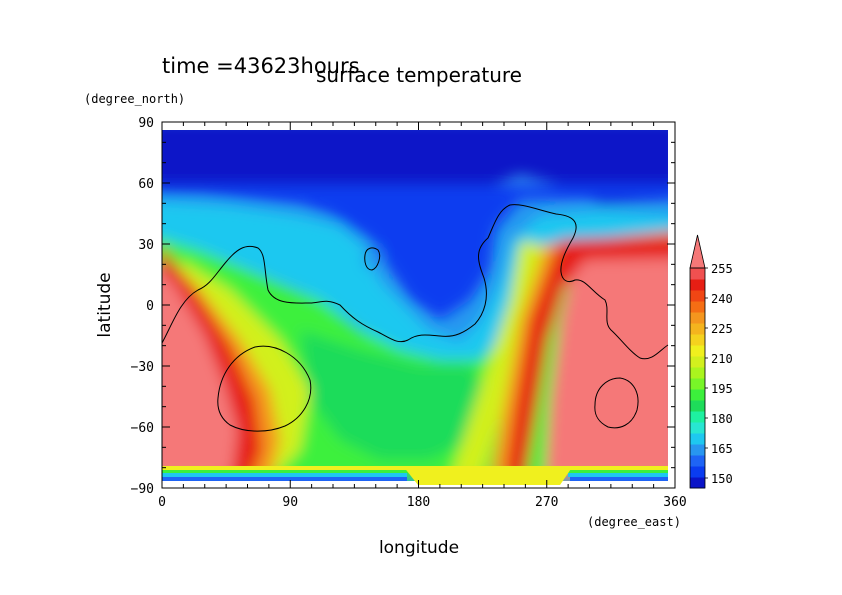 This screenshot has width=842, height=595. Describe the element at coordinates (142, 367) in the screenshot. I see `y-tick-label: −30` at that location.